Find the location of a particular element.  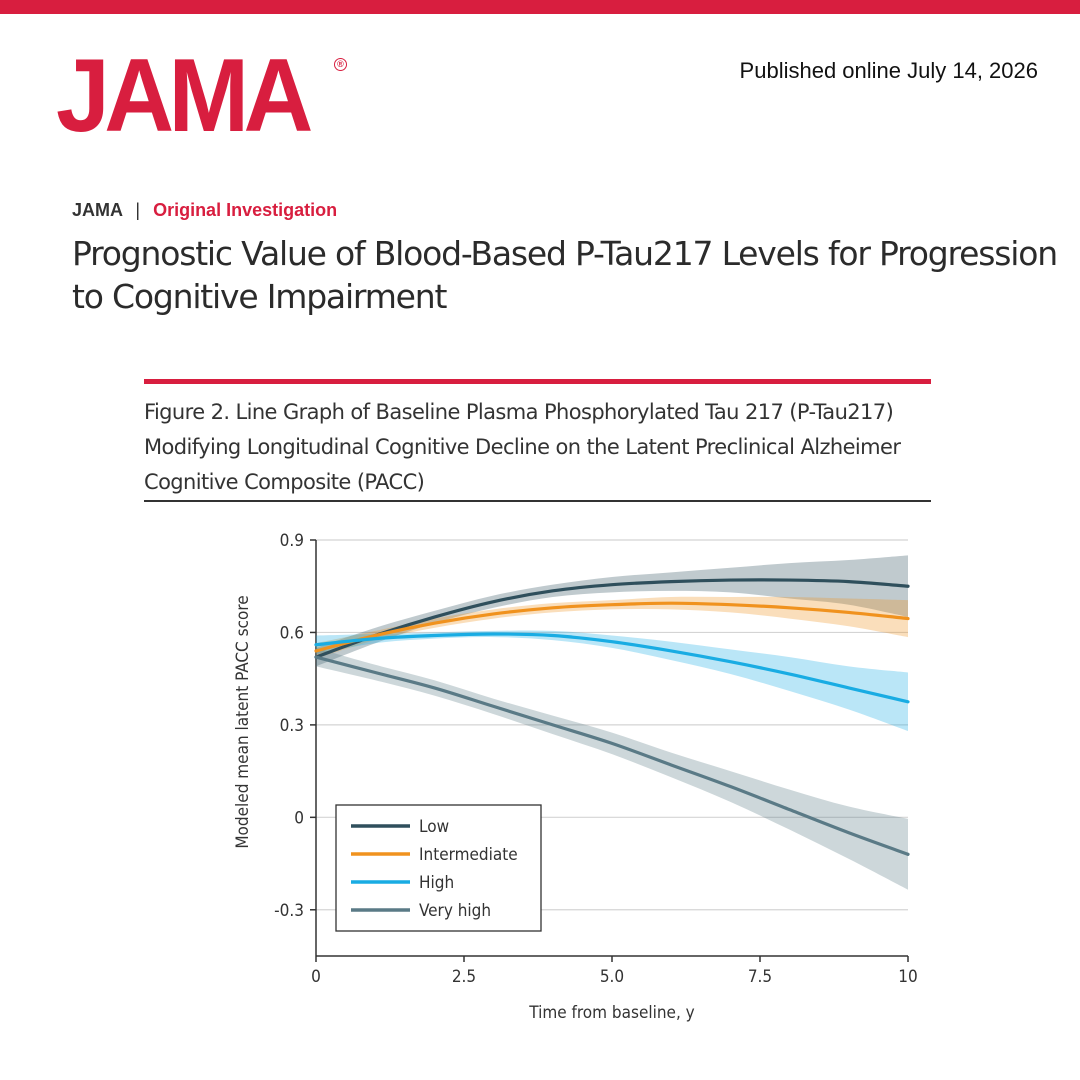

x-tick-label: 0 is located at coordinates (316, 977).